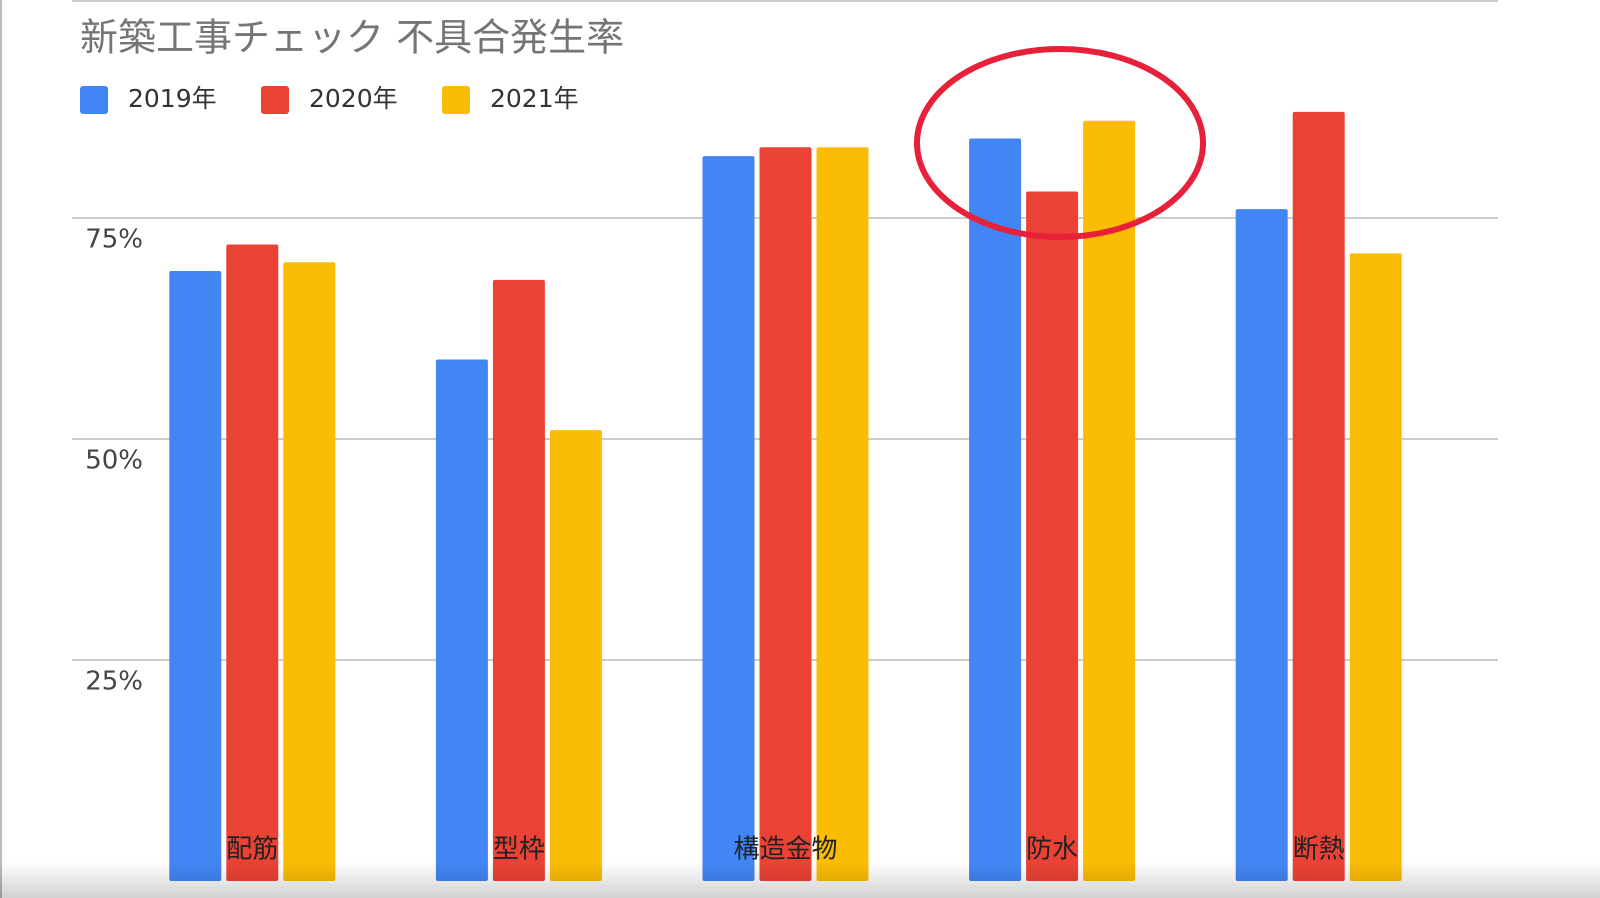  I want to click on highlight-circle, so click(1060, 143).